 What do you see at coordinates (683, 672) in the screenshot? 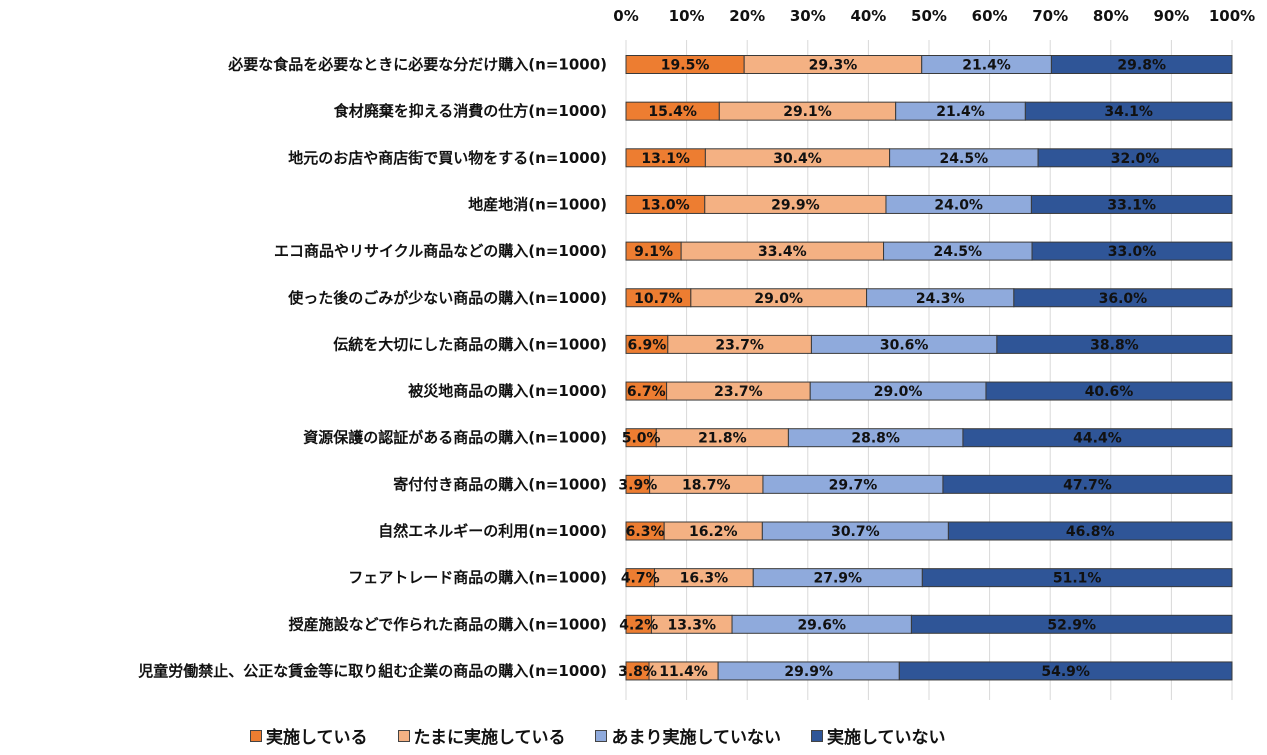
I see `data-label: 11.4%` at bounding box center [683, 672].